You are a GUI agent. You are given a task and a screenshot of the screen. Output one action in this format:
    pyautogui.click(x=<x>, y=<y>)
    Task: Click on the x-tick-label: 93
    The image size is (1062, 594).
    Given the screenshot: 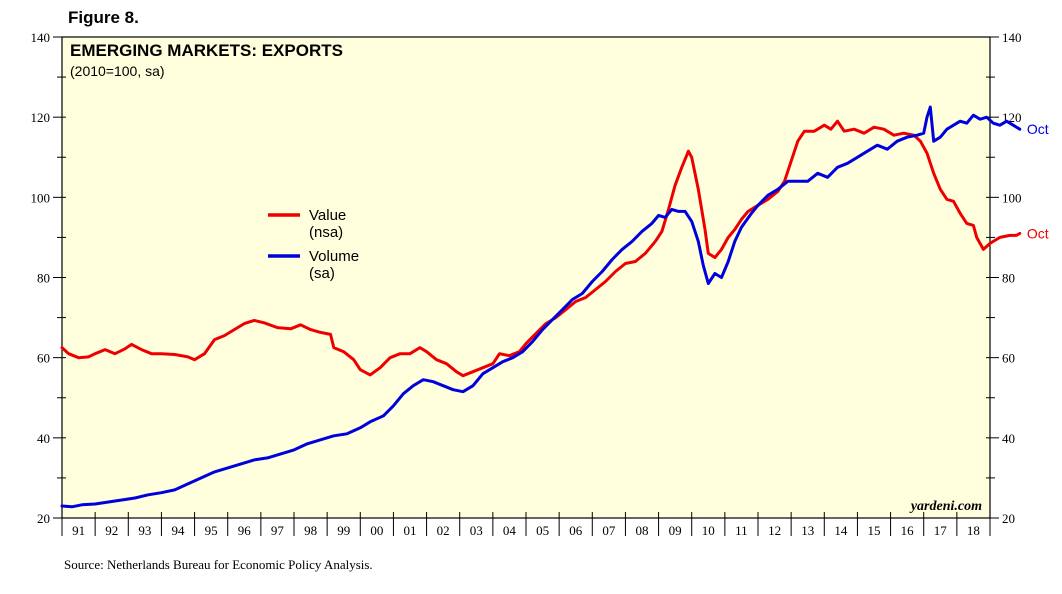 What is the action you would take?
    pyautogui.click(x=144, y=530)
    